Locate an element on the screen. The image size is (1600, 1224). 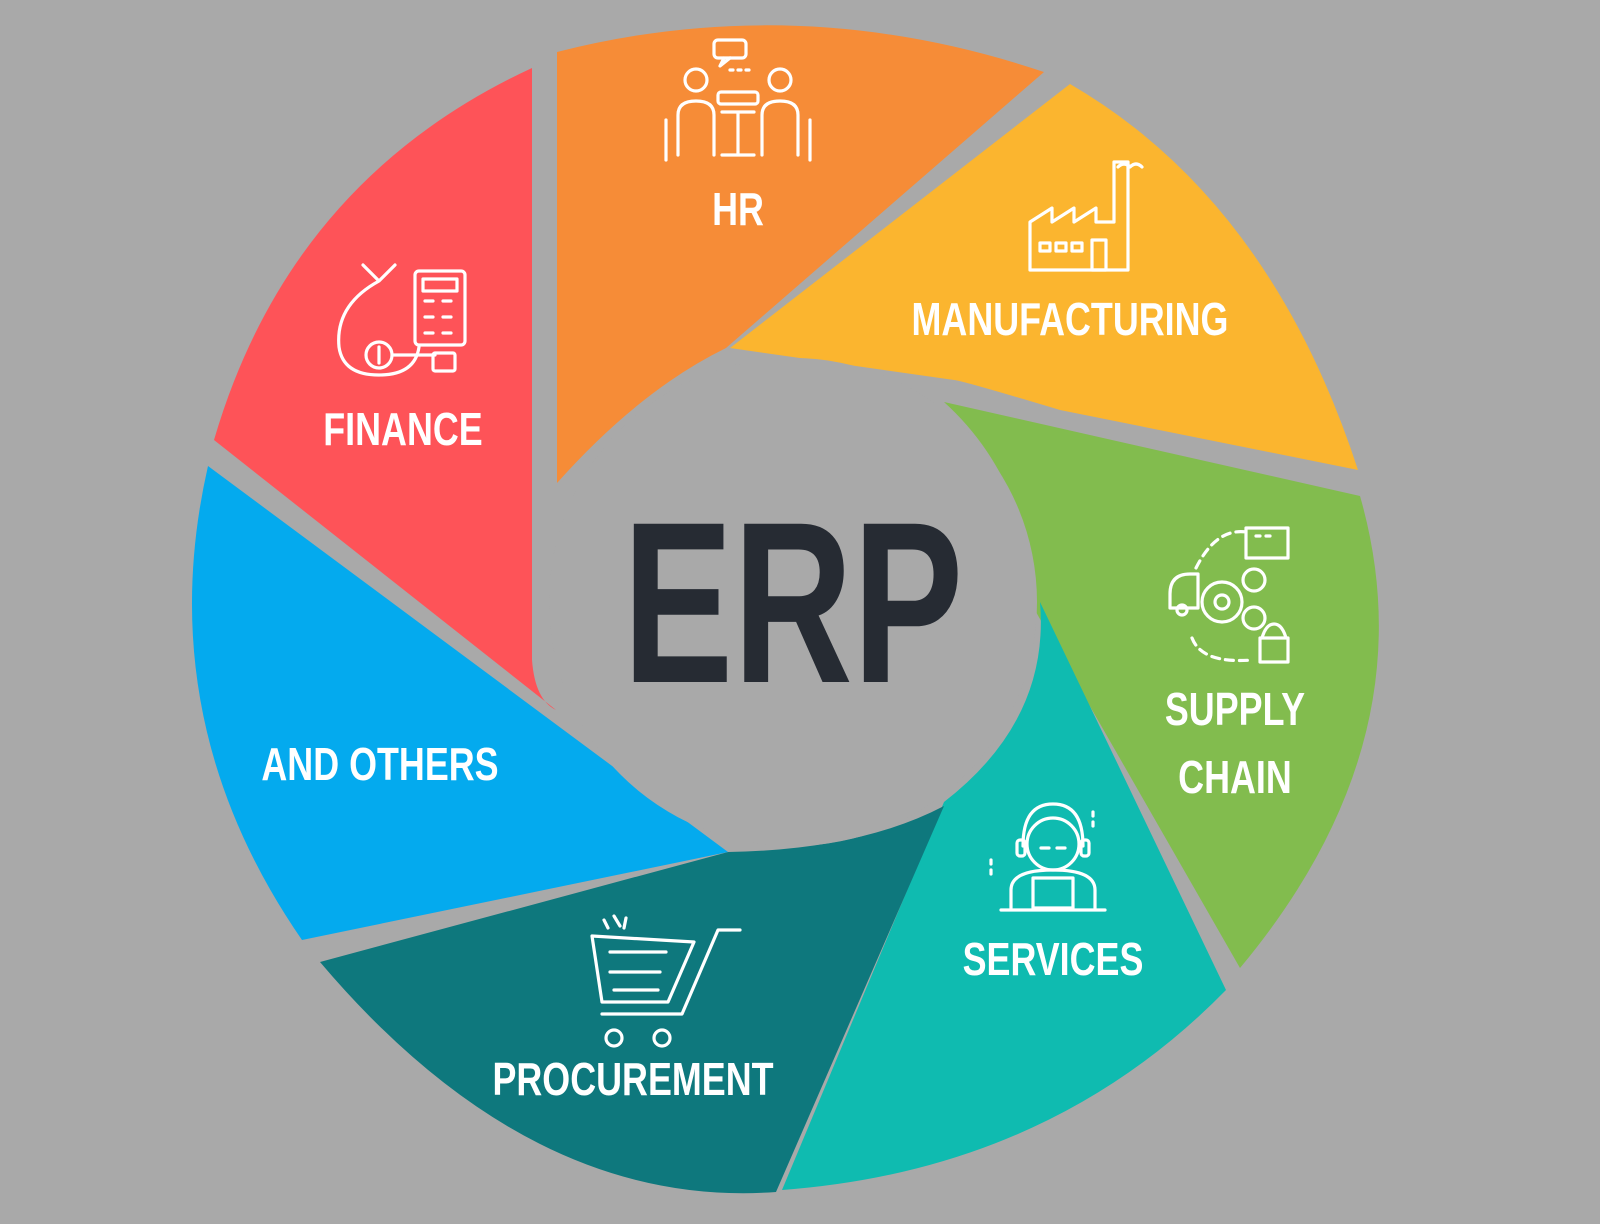
segment-finance is located at coordinates (385, 389).